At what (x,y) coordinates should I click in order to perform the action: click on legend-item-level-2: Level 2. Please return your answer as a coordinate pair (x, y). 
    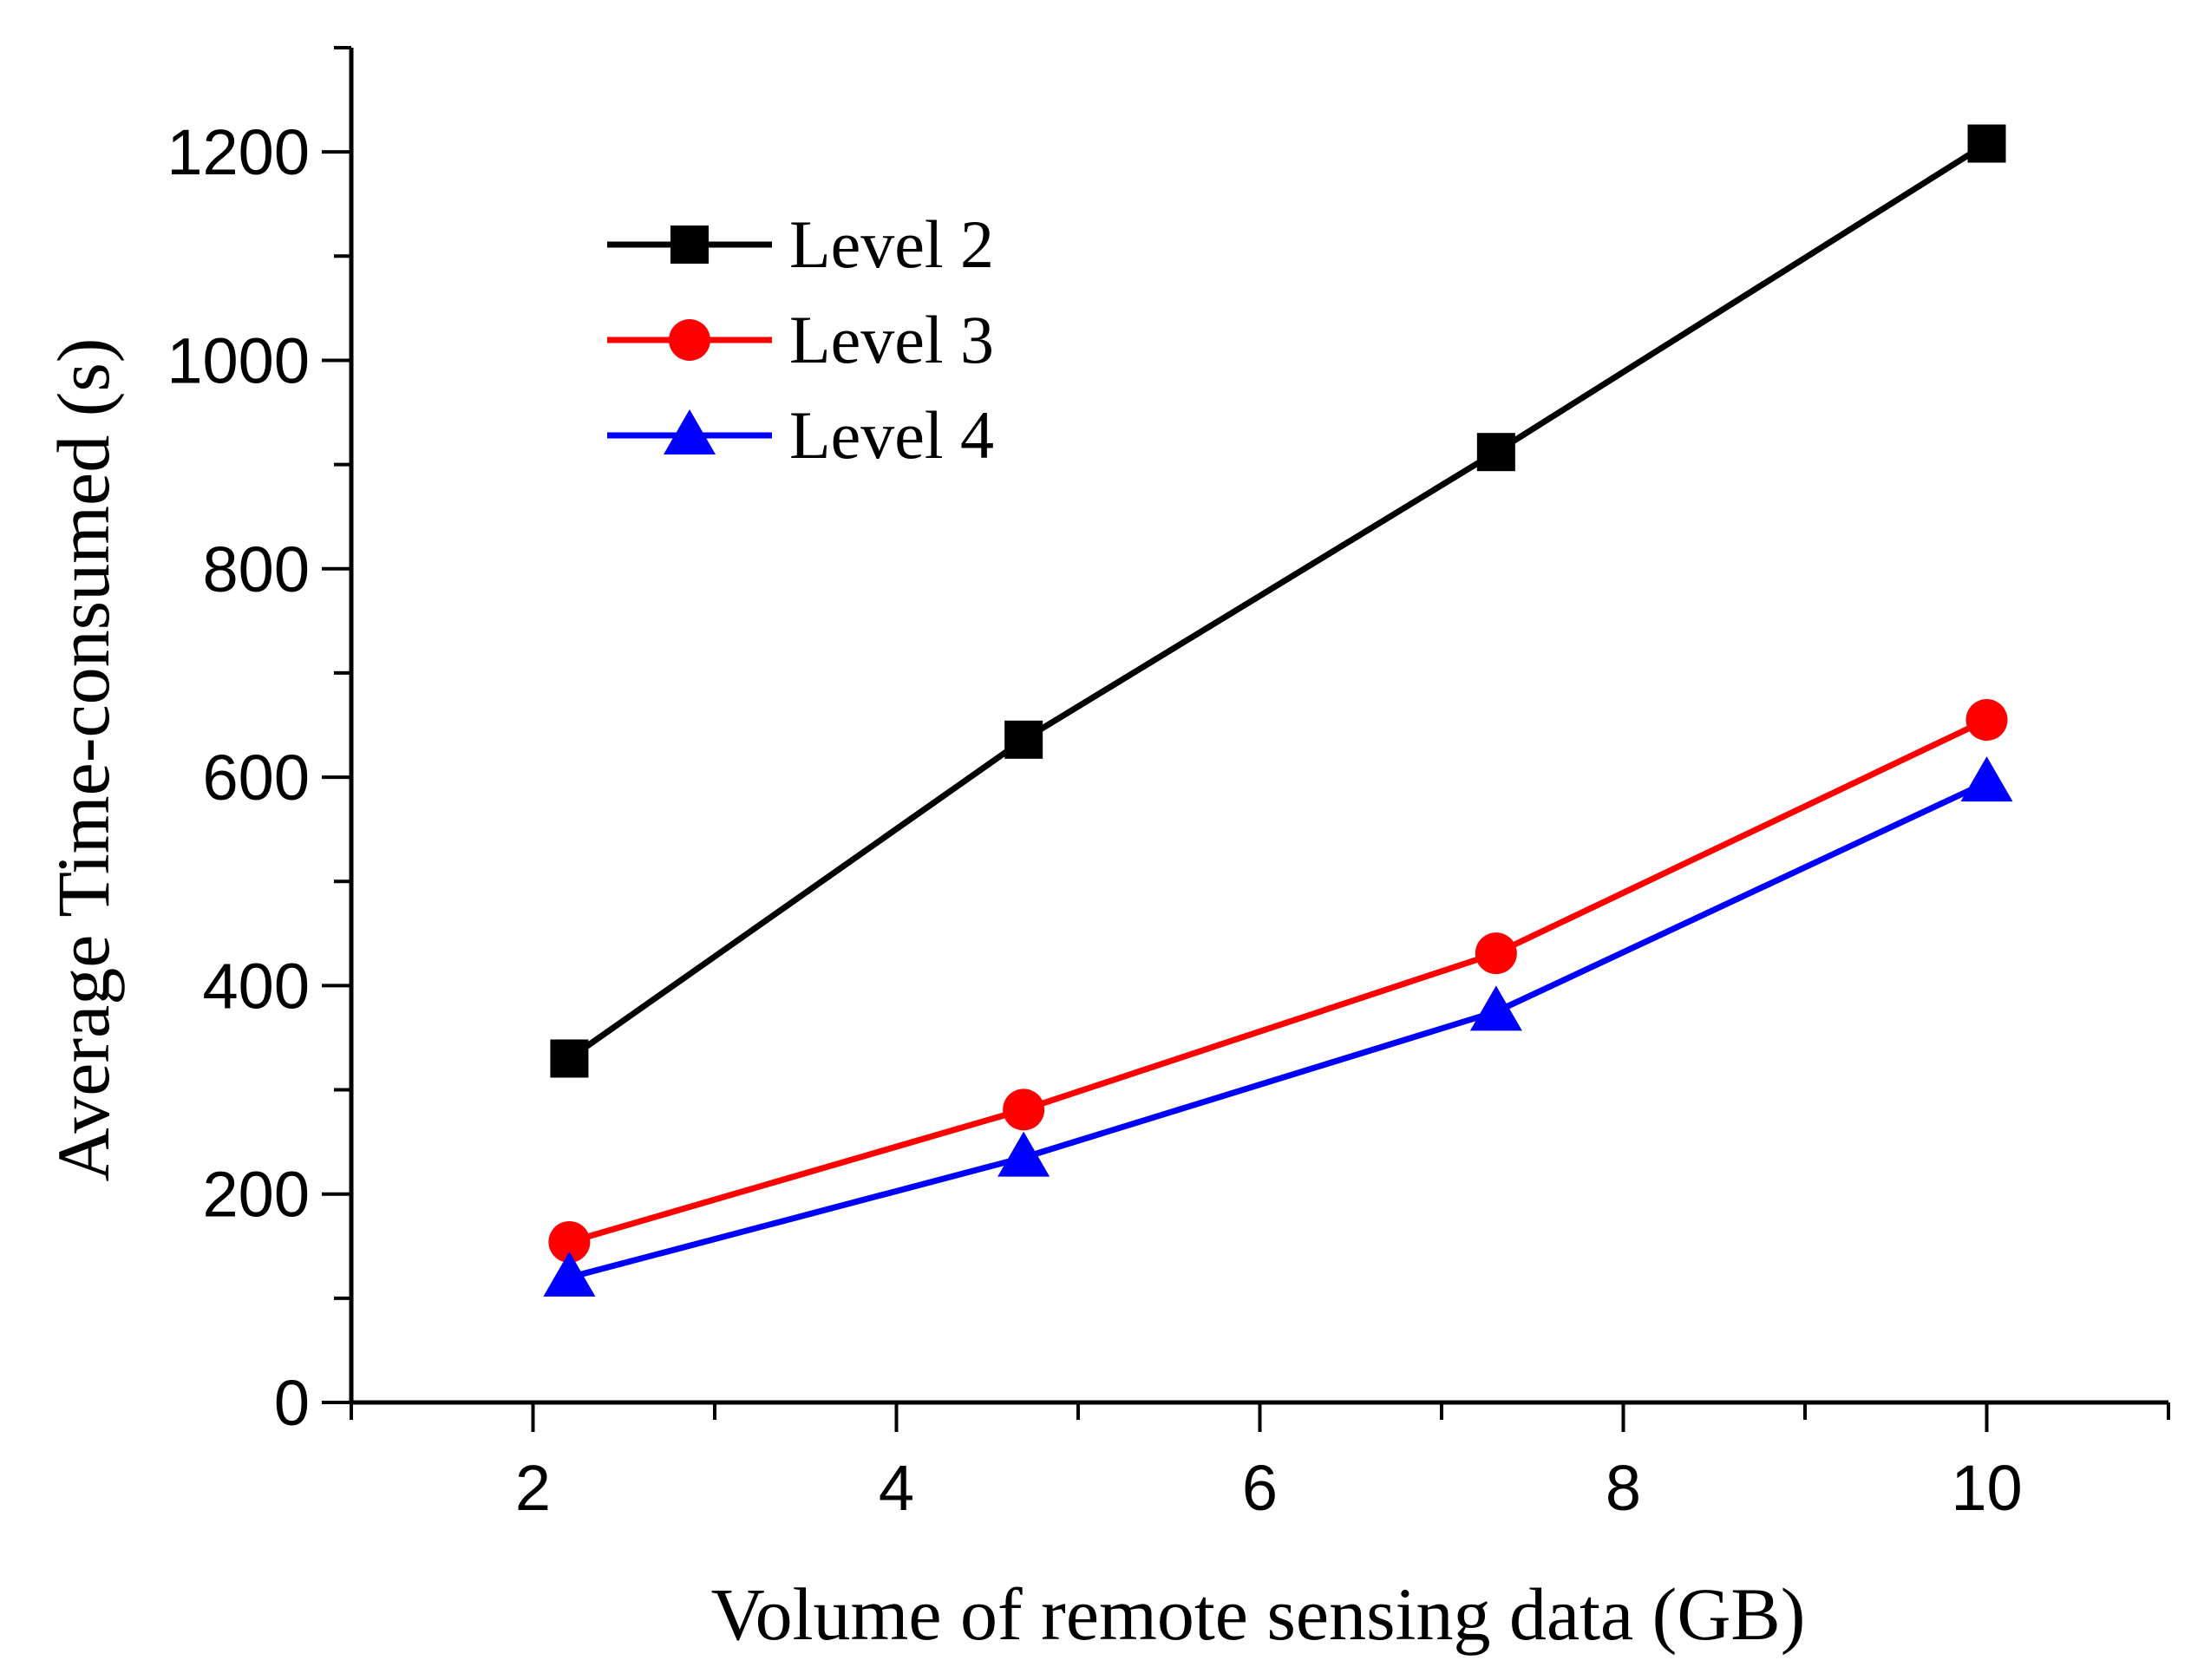
    Looking at the image, I should click on (800, 244).